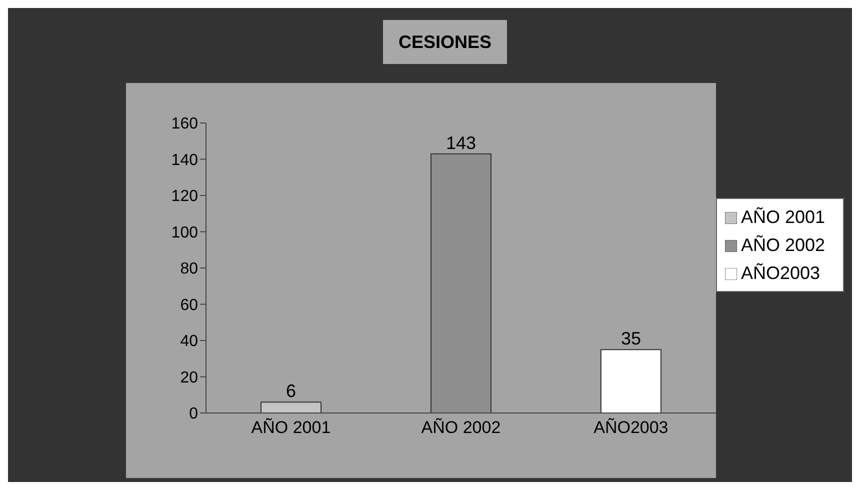  What do you see at coordinates (189, 269) in the screenshot?
I see `y-tick-label: 80` at bounding box center [189, 269].